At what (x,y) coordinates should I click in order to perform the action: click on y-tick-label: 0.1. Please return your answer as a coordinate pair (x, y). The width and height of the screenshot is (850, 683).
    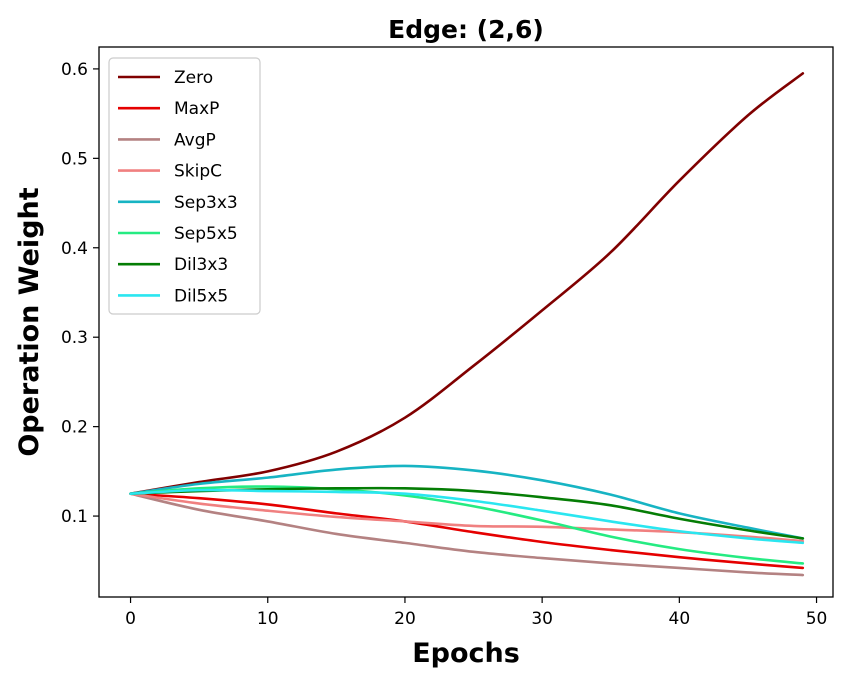
    Looking at the image, I should click on (74, 517).